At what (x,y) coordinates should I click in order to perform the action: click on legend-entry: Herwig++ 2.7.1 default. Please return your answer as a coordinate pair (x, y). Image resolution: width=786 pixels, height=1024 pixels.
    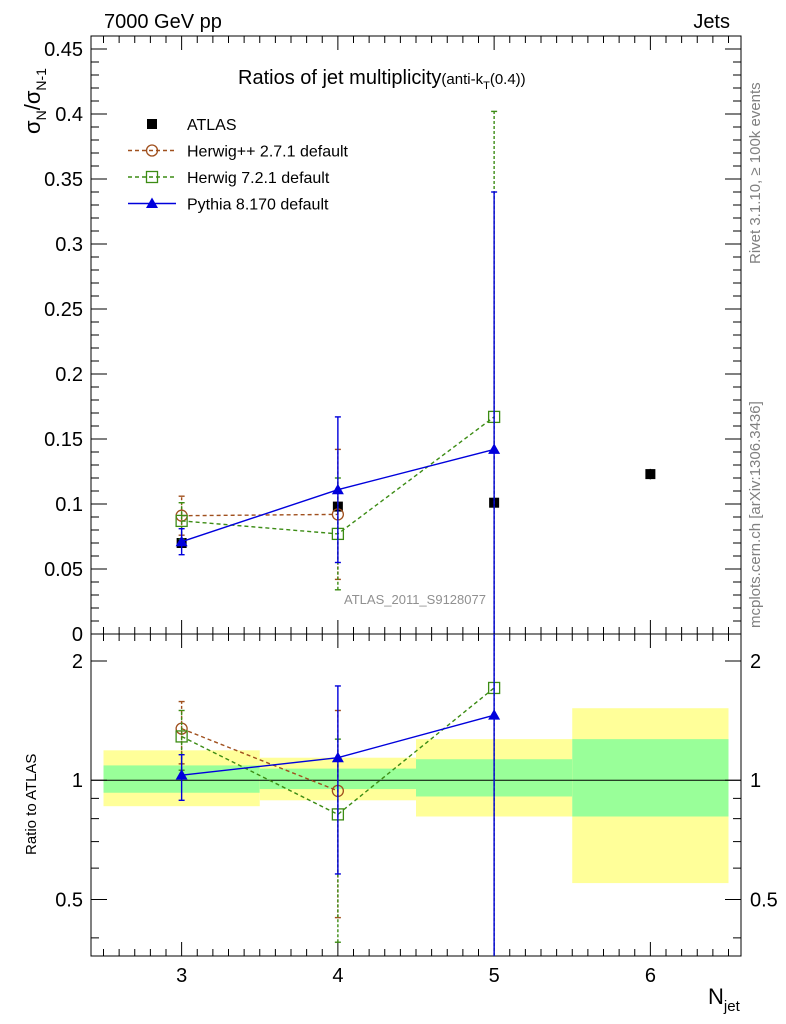
    Looking at the image, I should click on (238, 152).